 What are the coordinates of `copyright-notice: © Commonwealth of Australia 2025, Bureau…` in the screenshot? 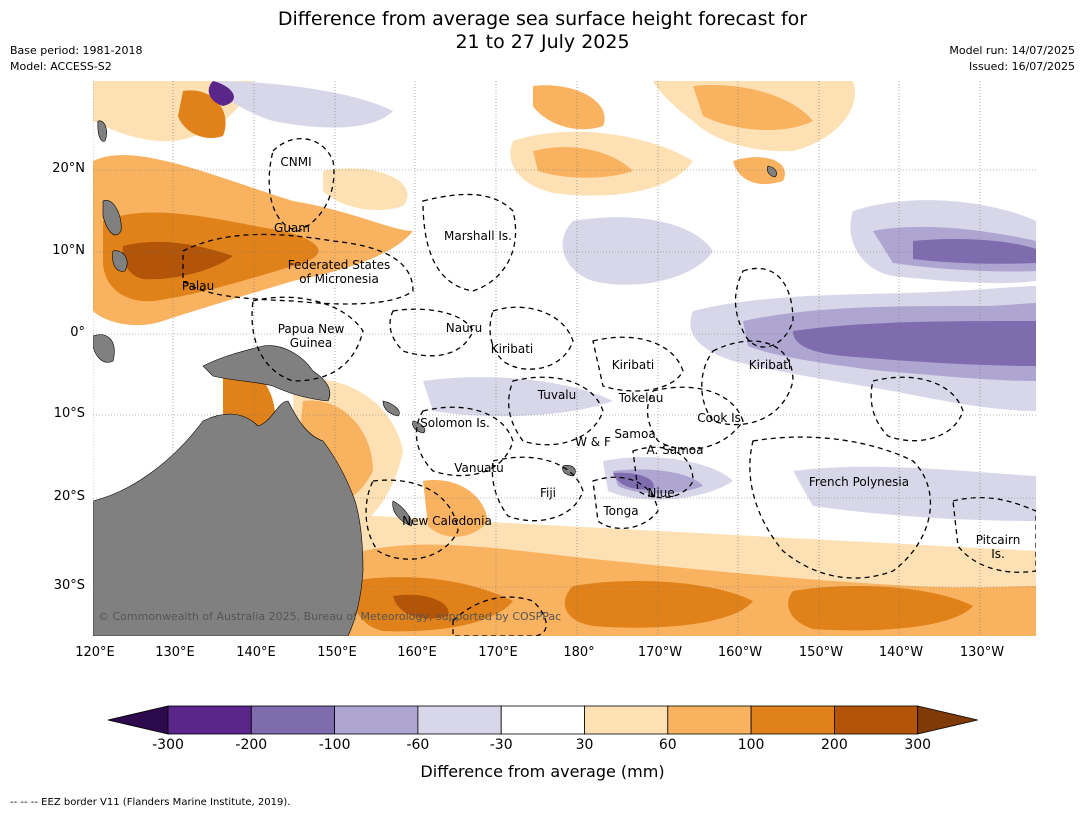 It's located at (330, 616).